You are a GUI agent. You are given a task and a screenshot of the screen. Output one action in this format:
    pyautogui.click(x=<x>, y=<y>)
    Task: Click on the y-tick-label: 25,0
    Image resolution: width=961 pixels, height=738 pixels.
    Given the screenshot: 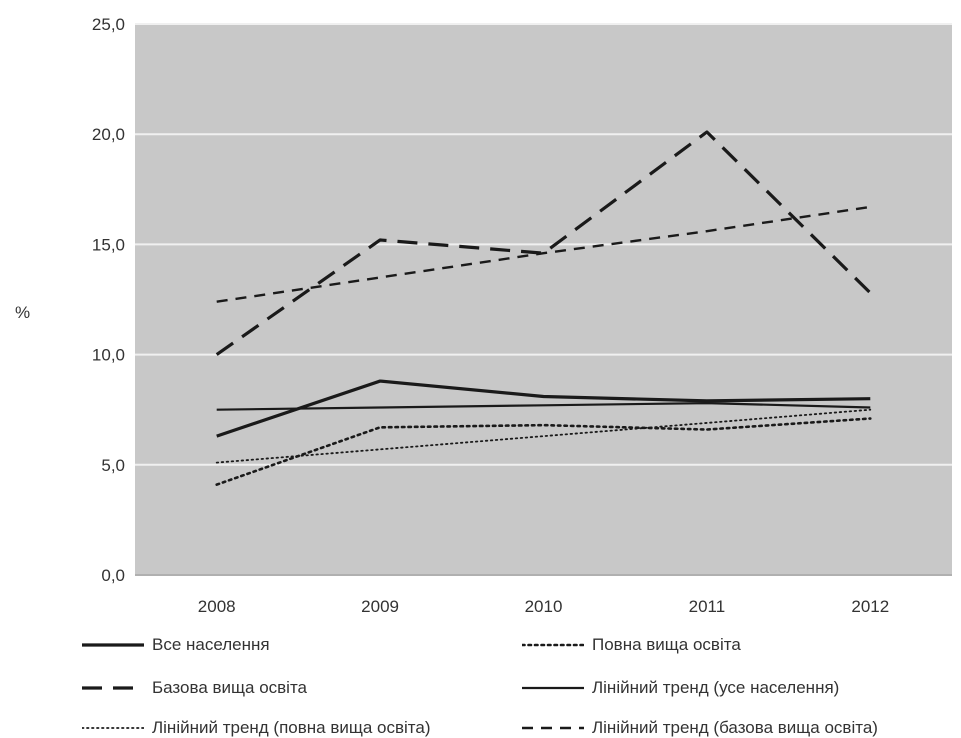 What is the action you would take?
    pyautogui.click(x=108, y=24)
    